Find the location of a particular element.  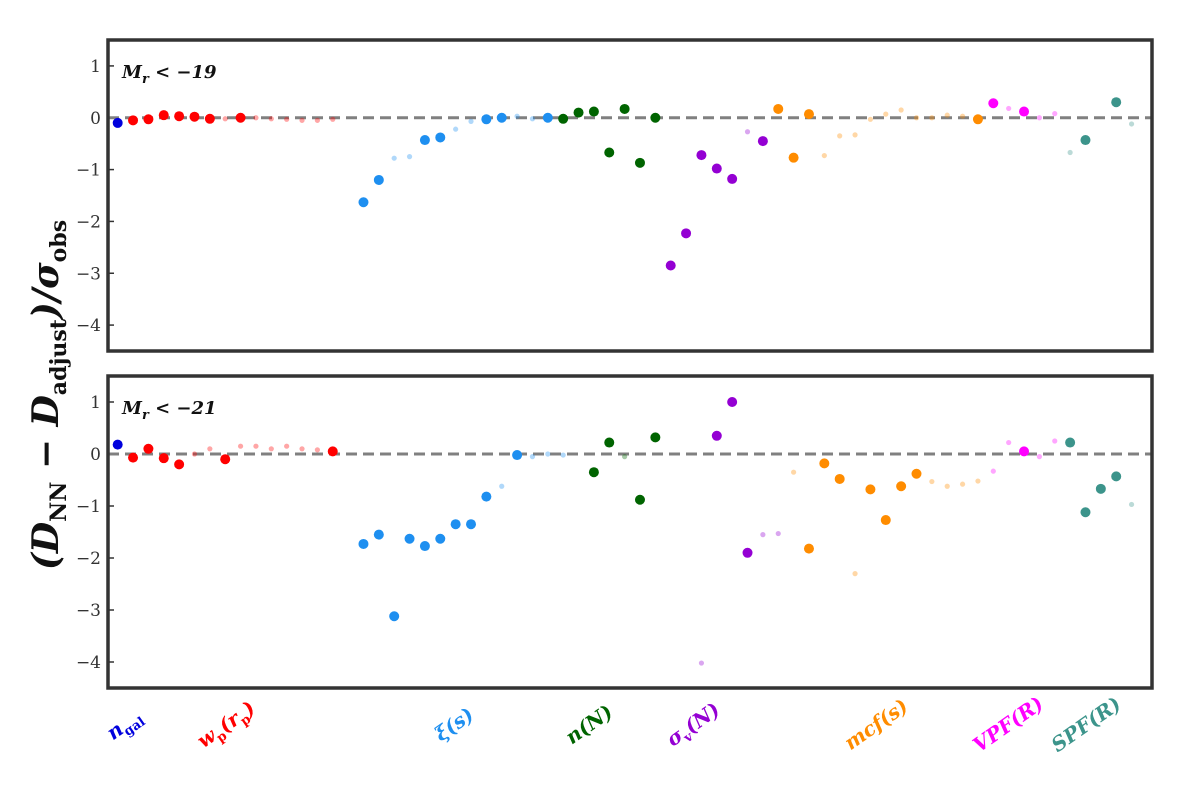

y-tick-label: −1 is located at coordinates (88, 507).